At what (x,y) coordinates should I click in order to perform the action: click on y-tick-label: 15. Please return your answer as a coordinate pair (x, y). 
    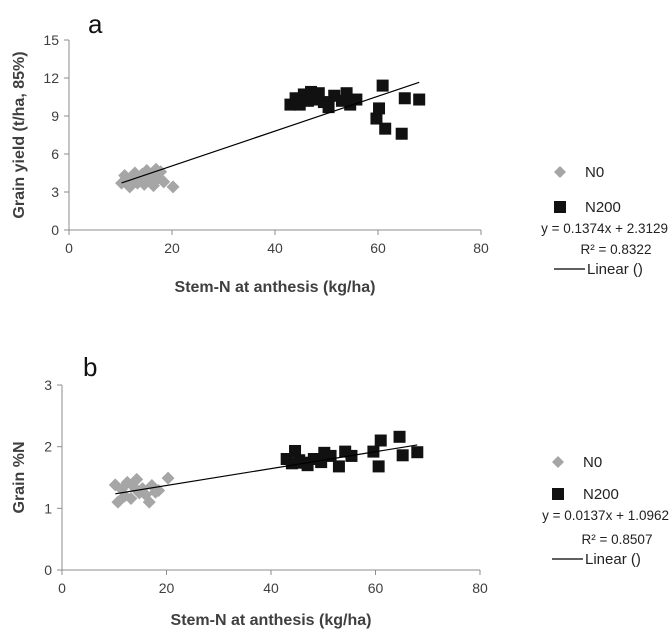
    Looking at the image, I should click on (51, 40).